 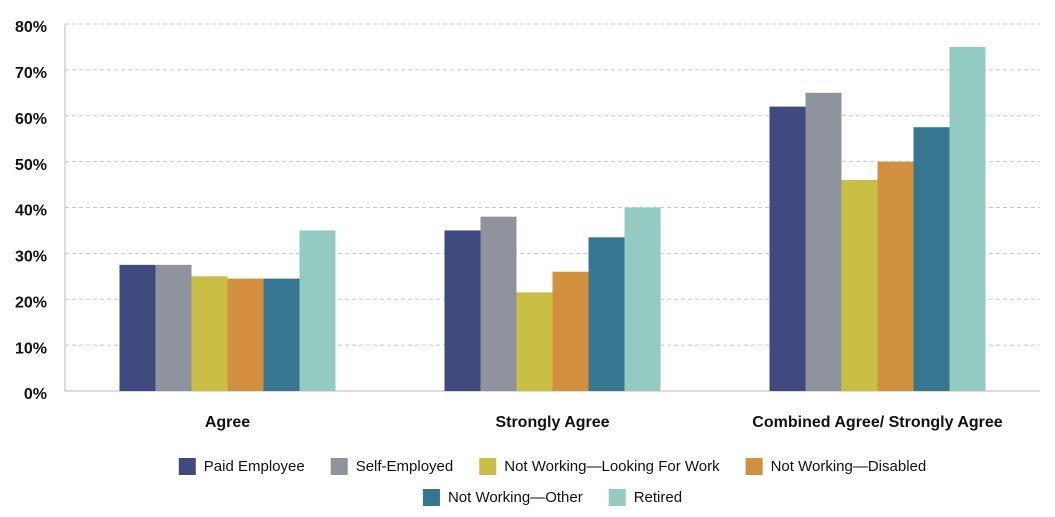 I want to click on y-tick-label: 0%, so click(x=35, y=394).